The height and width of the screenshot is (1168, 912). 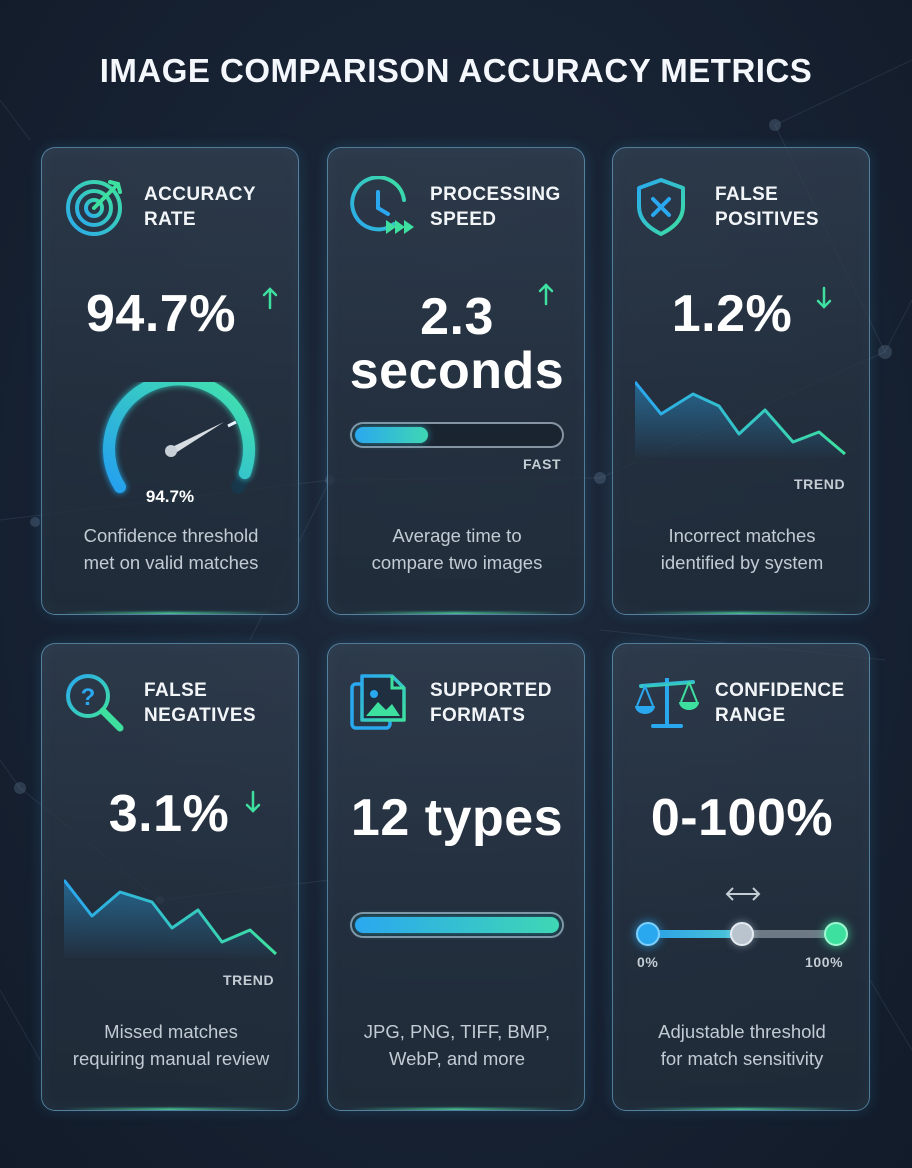 I want to click on gauge-value-label: 94.7%, so click(x=170, y=496).